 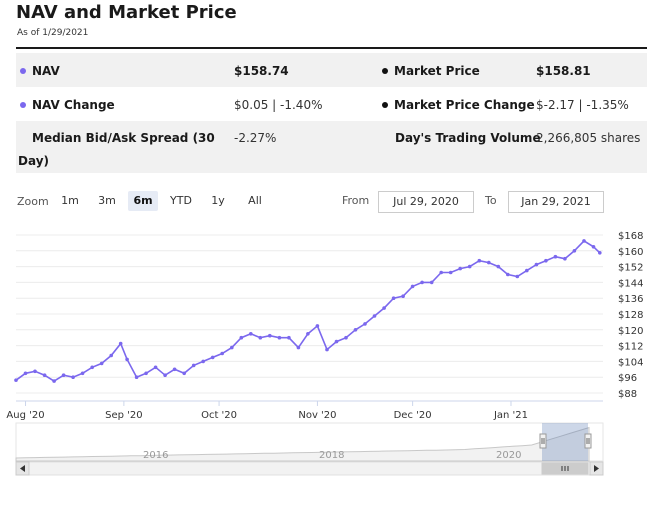 I want to click on zoom-3m-button: 3m, so click(x=107, y=200).